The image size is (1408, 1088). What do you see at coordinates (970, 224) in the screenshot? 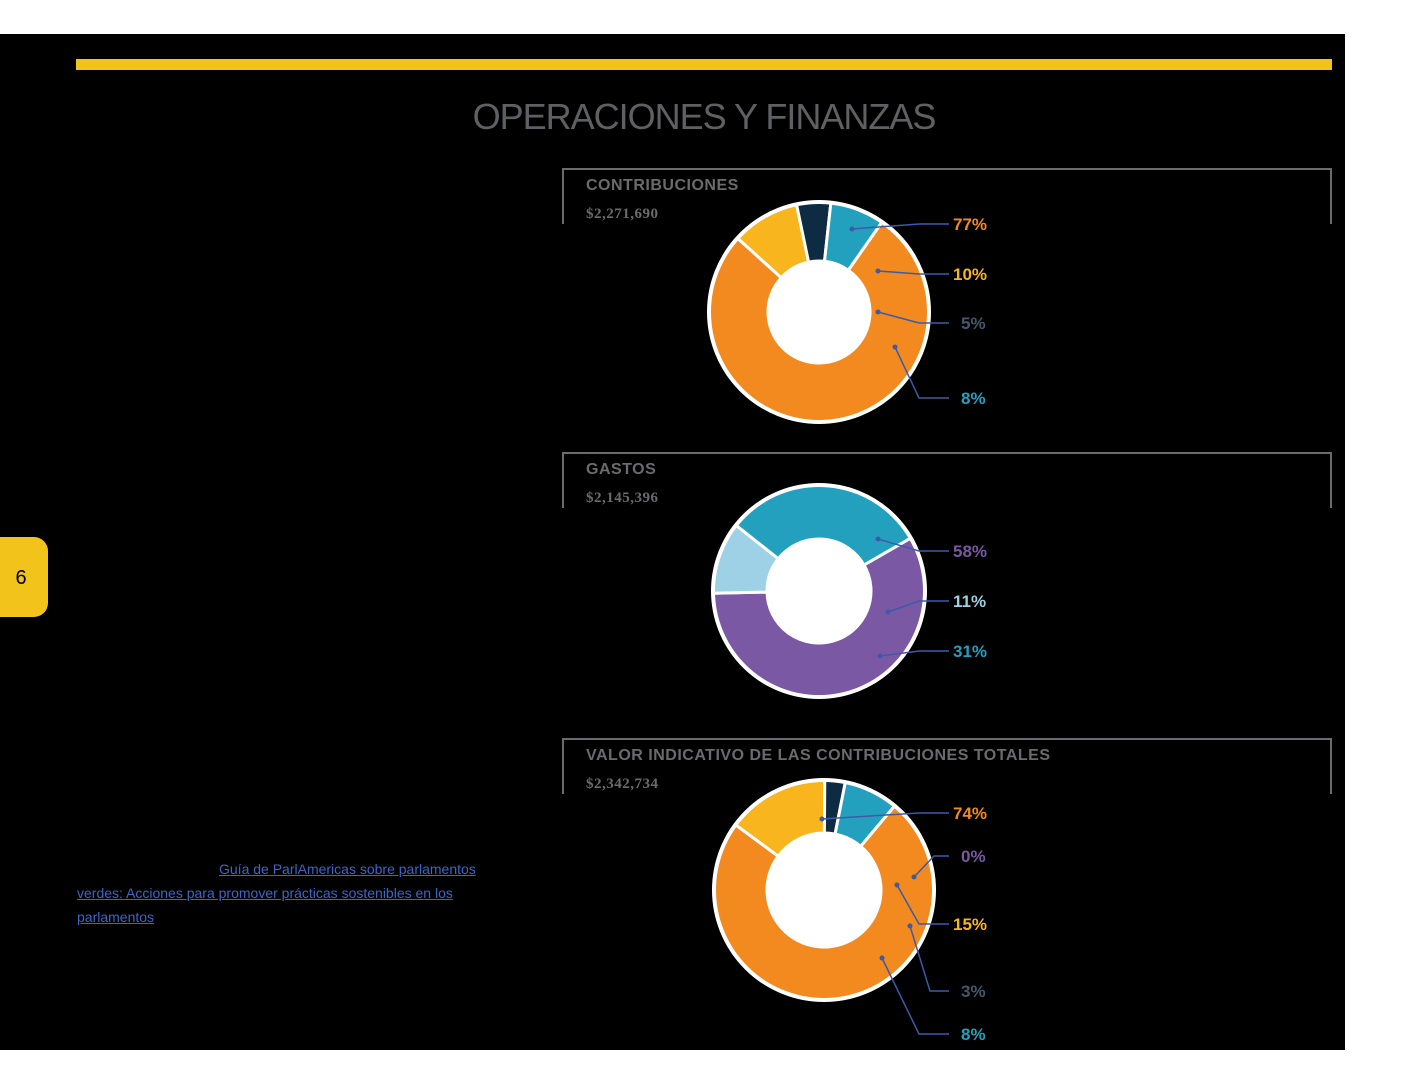
I see `slice-label: 77%` at bounding box center [970, 224].